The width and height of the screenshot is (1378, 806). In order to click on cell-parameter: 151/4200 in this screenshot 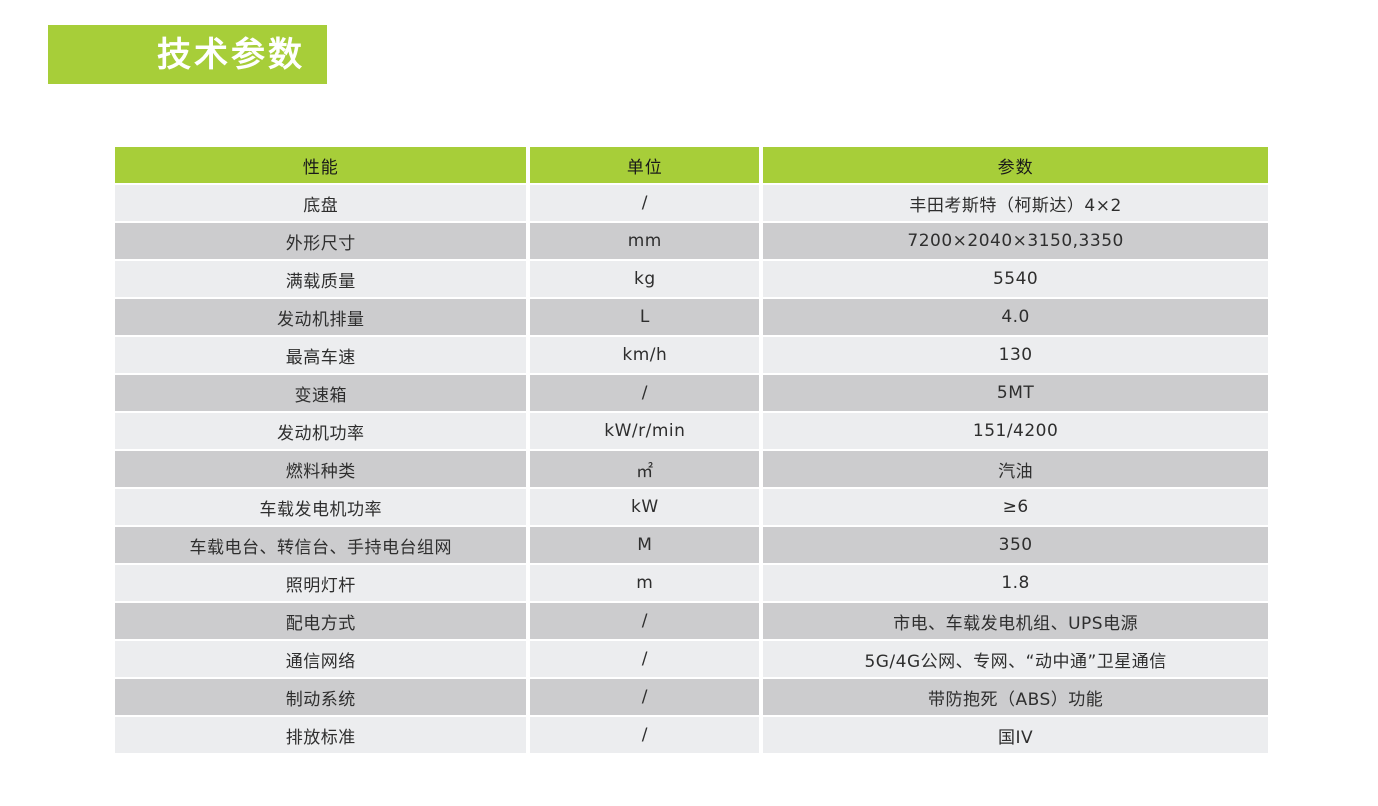, I will do `click(1015, 431)`.